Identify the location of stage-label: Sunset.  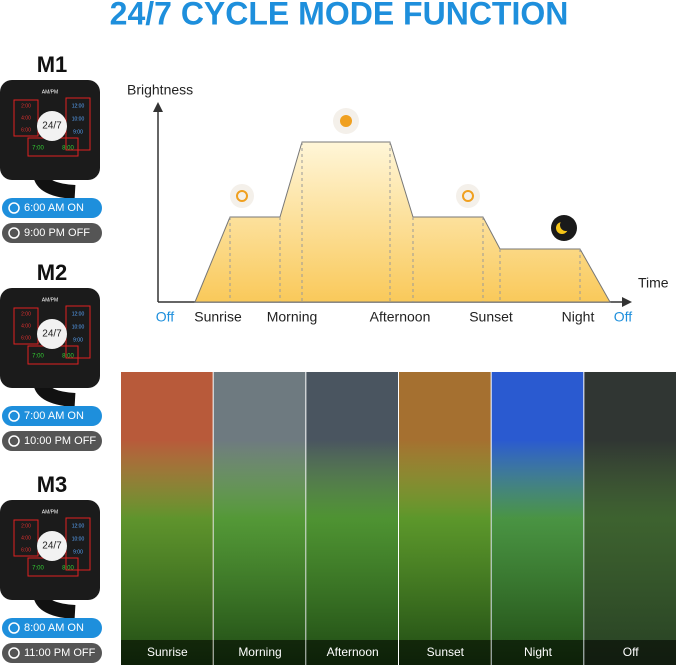
(491, 317).